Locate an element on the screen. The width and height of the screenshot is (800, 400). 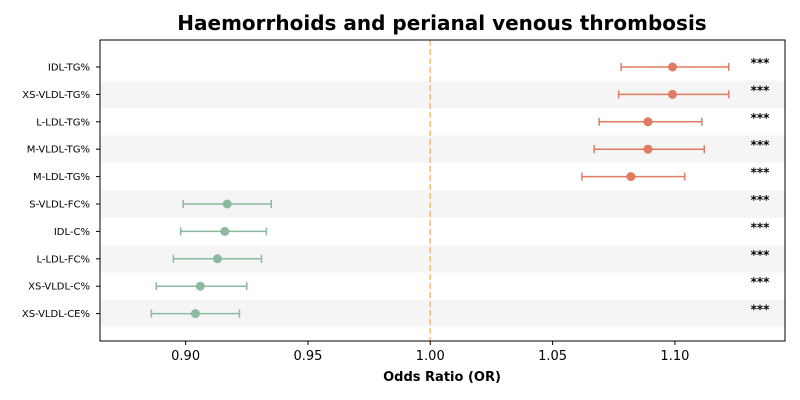
y-tick-label: XS-VLDL-C% is located at coordinates (59, 287).